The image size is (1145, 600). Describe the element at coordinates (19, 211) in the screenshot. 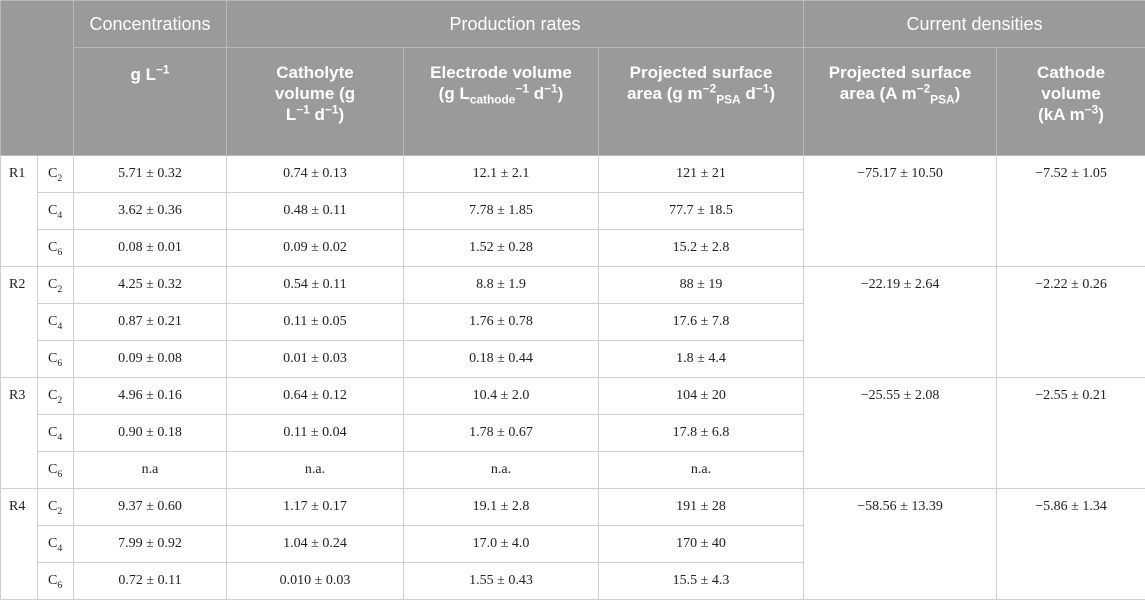

I see `reactor-label: R1` at that location.